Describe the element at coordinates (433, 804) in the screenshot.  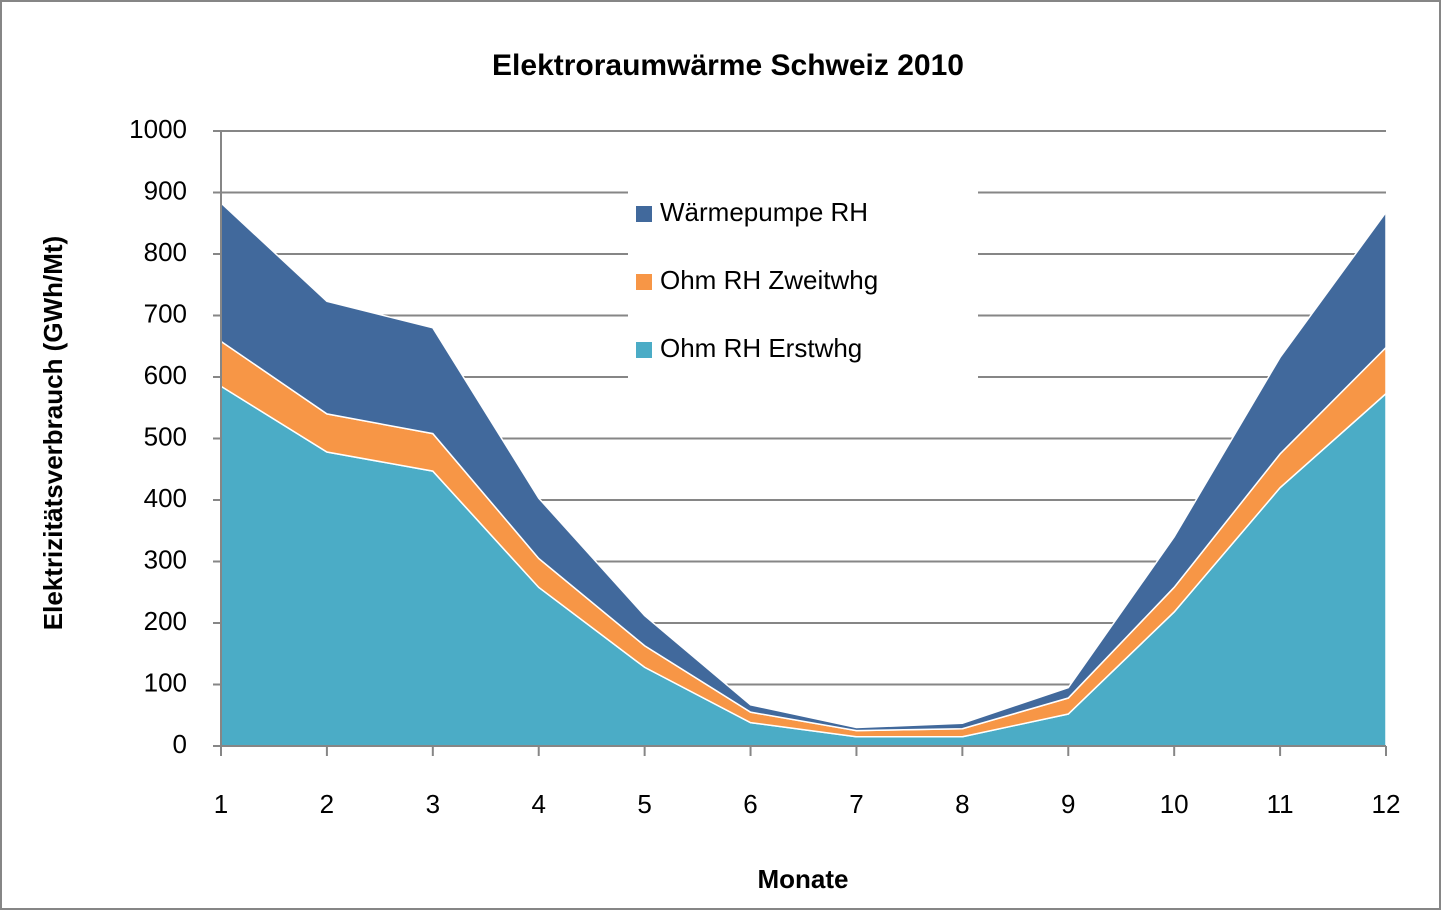
I see `x-tick-label: 3` at that location.